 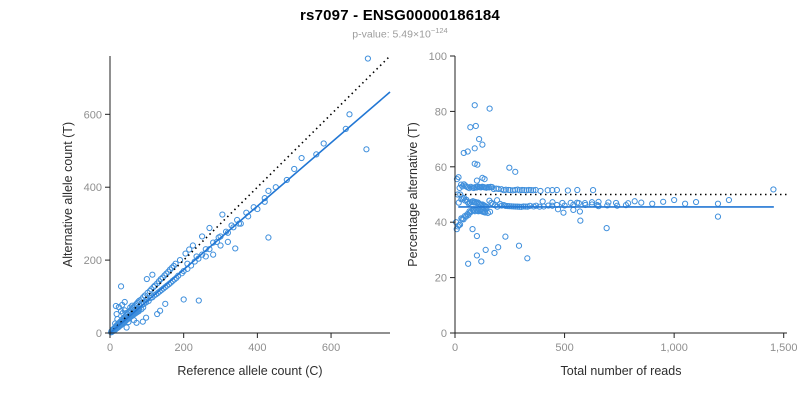 I want to click on pvalue-exponent: −124, so click(x=439, y=30).